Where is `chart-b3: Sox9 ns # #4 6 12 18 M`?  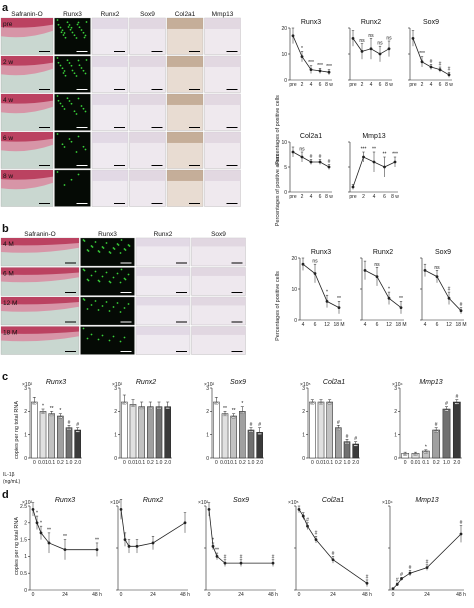 chart-b3: Sox9 ns # #4 6 12 18 M is located at coordinates (443, 288).